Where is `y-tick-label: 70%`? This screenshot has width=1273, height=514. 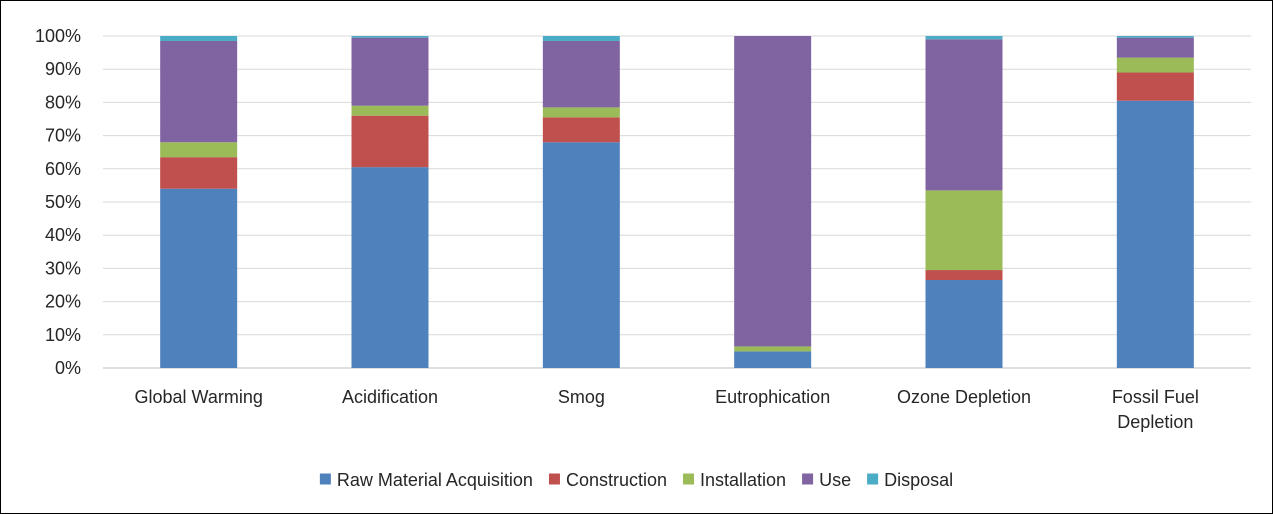
y-tick-label: 70% is located at coordinates (63, 136).